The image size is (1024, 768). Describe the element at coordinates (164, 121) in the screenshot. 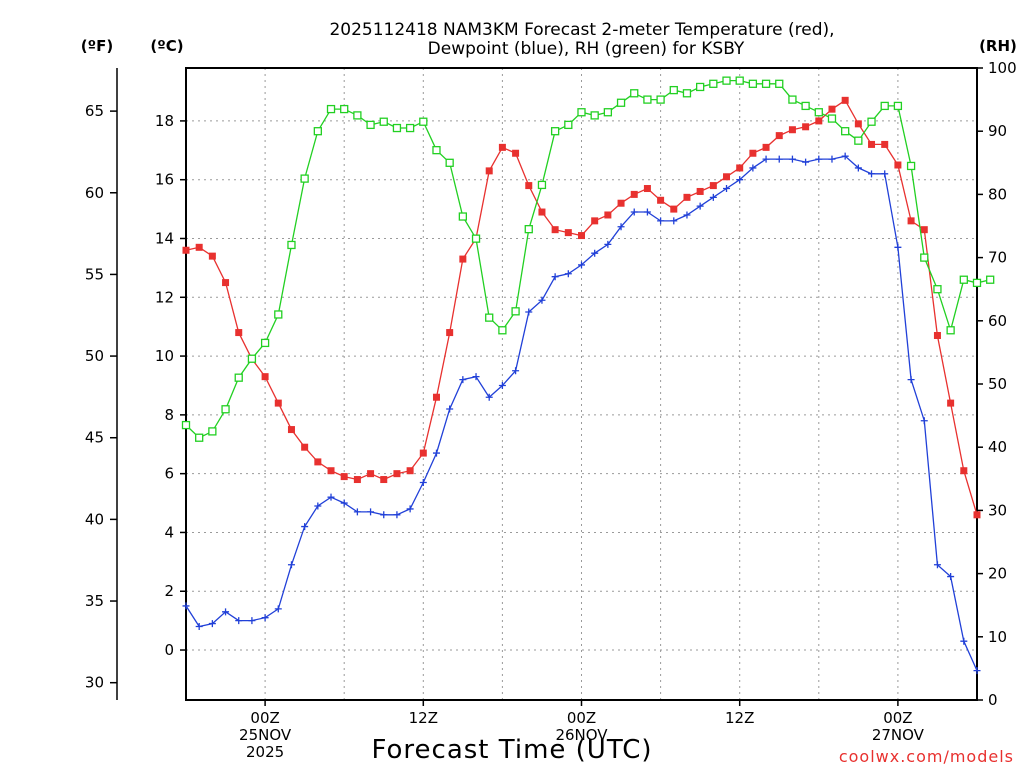

I see `celsius-tick-label: 18` at that location.